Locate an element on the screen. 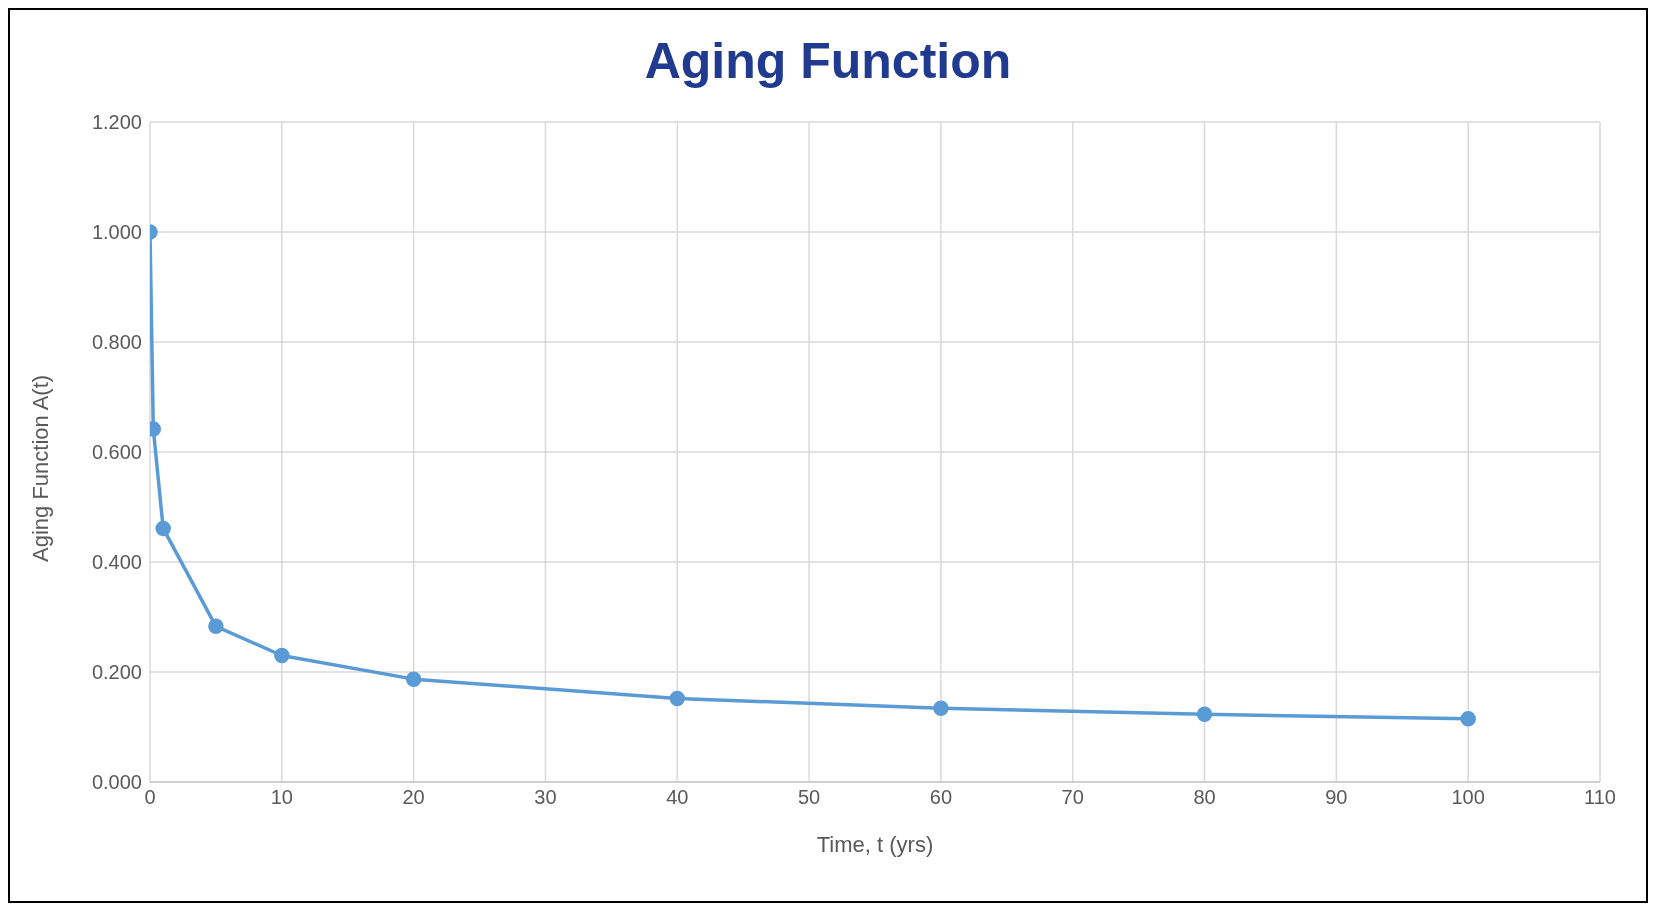 The width and height of the screenshot is (1661, 915). y-tick-label: 0.000 is located at coordinates (116, 782).